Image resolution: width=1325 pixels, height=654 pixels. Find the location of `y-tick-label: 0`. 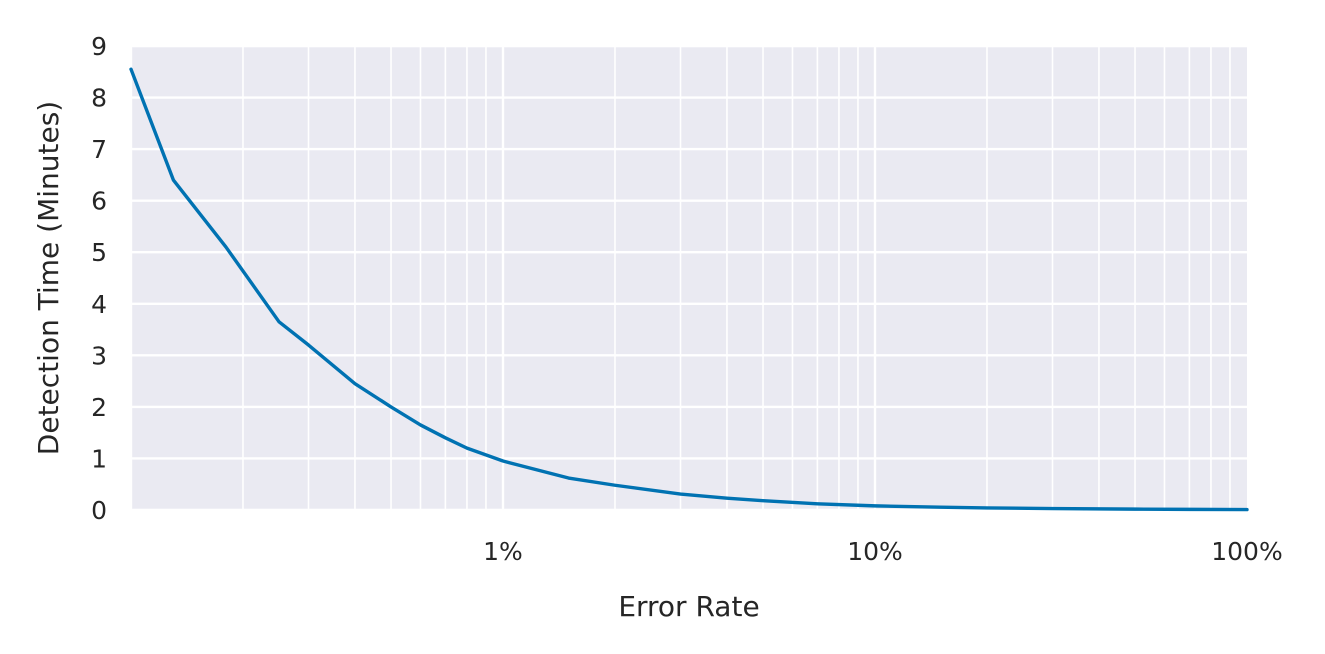

y-tick-label: 0 is located at coordinates (99, 510).